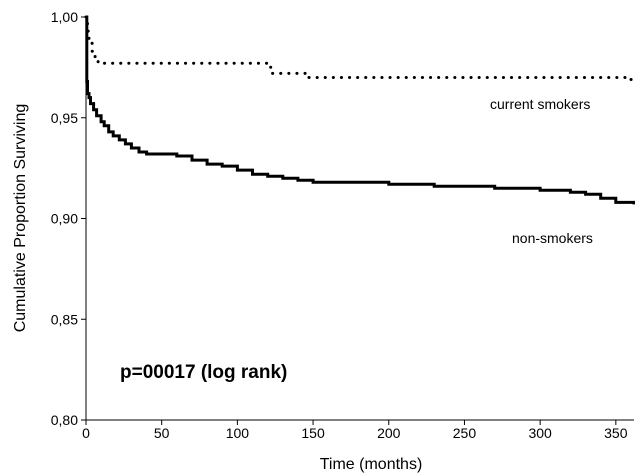  Describe the element at coordinates (540, 104) in the screenshot. I see `current-smokers-label: current smokers` at that location.